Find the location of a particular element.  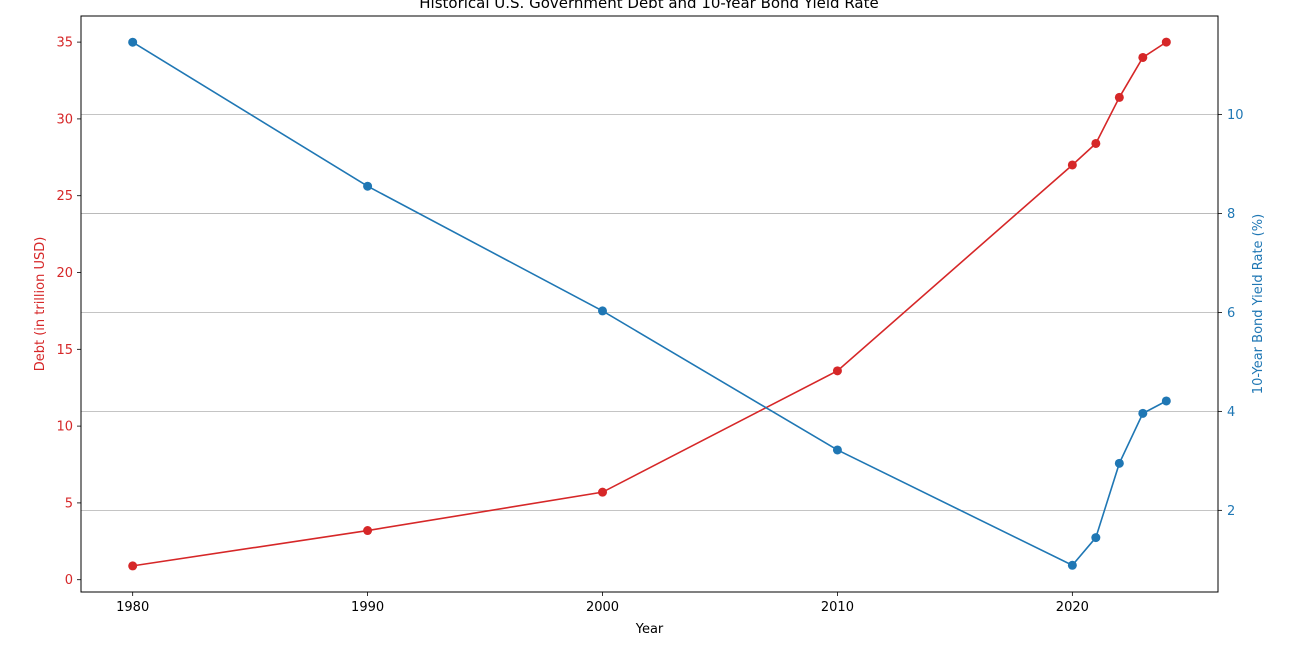

left-tick-label: 30 is located at coordinates (64, 119).